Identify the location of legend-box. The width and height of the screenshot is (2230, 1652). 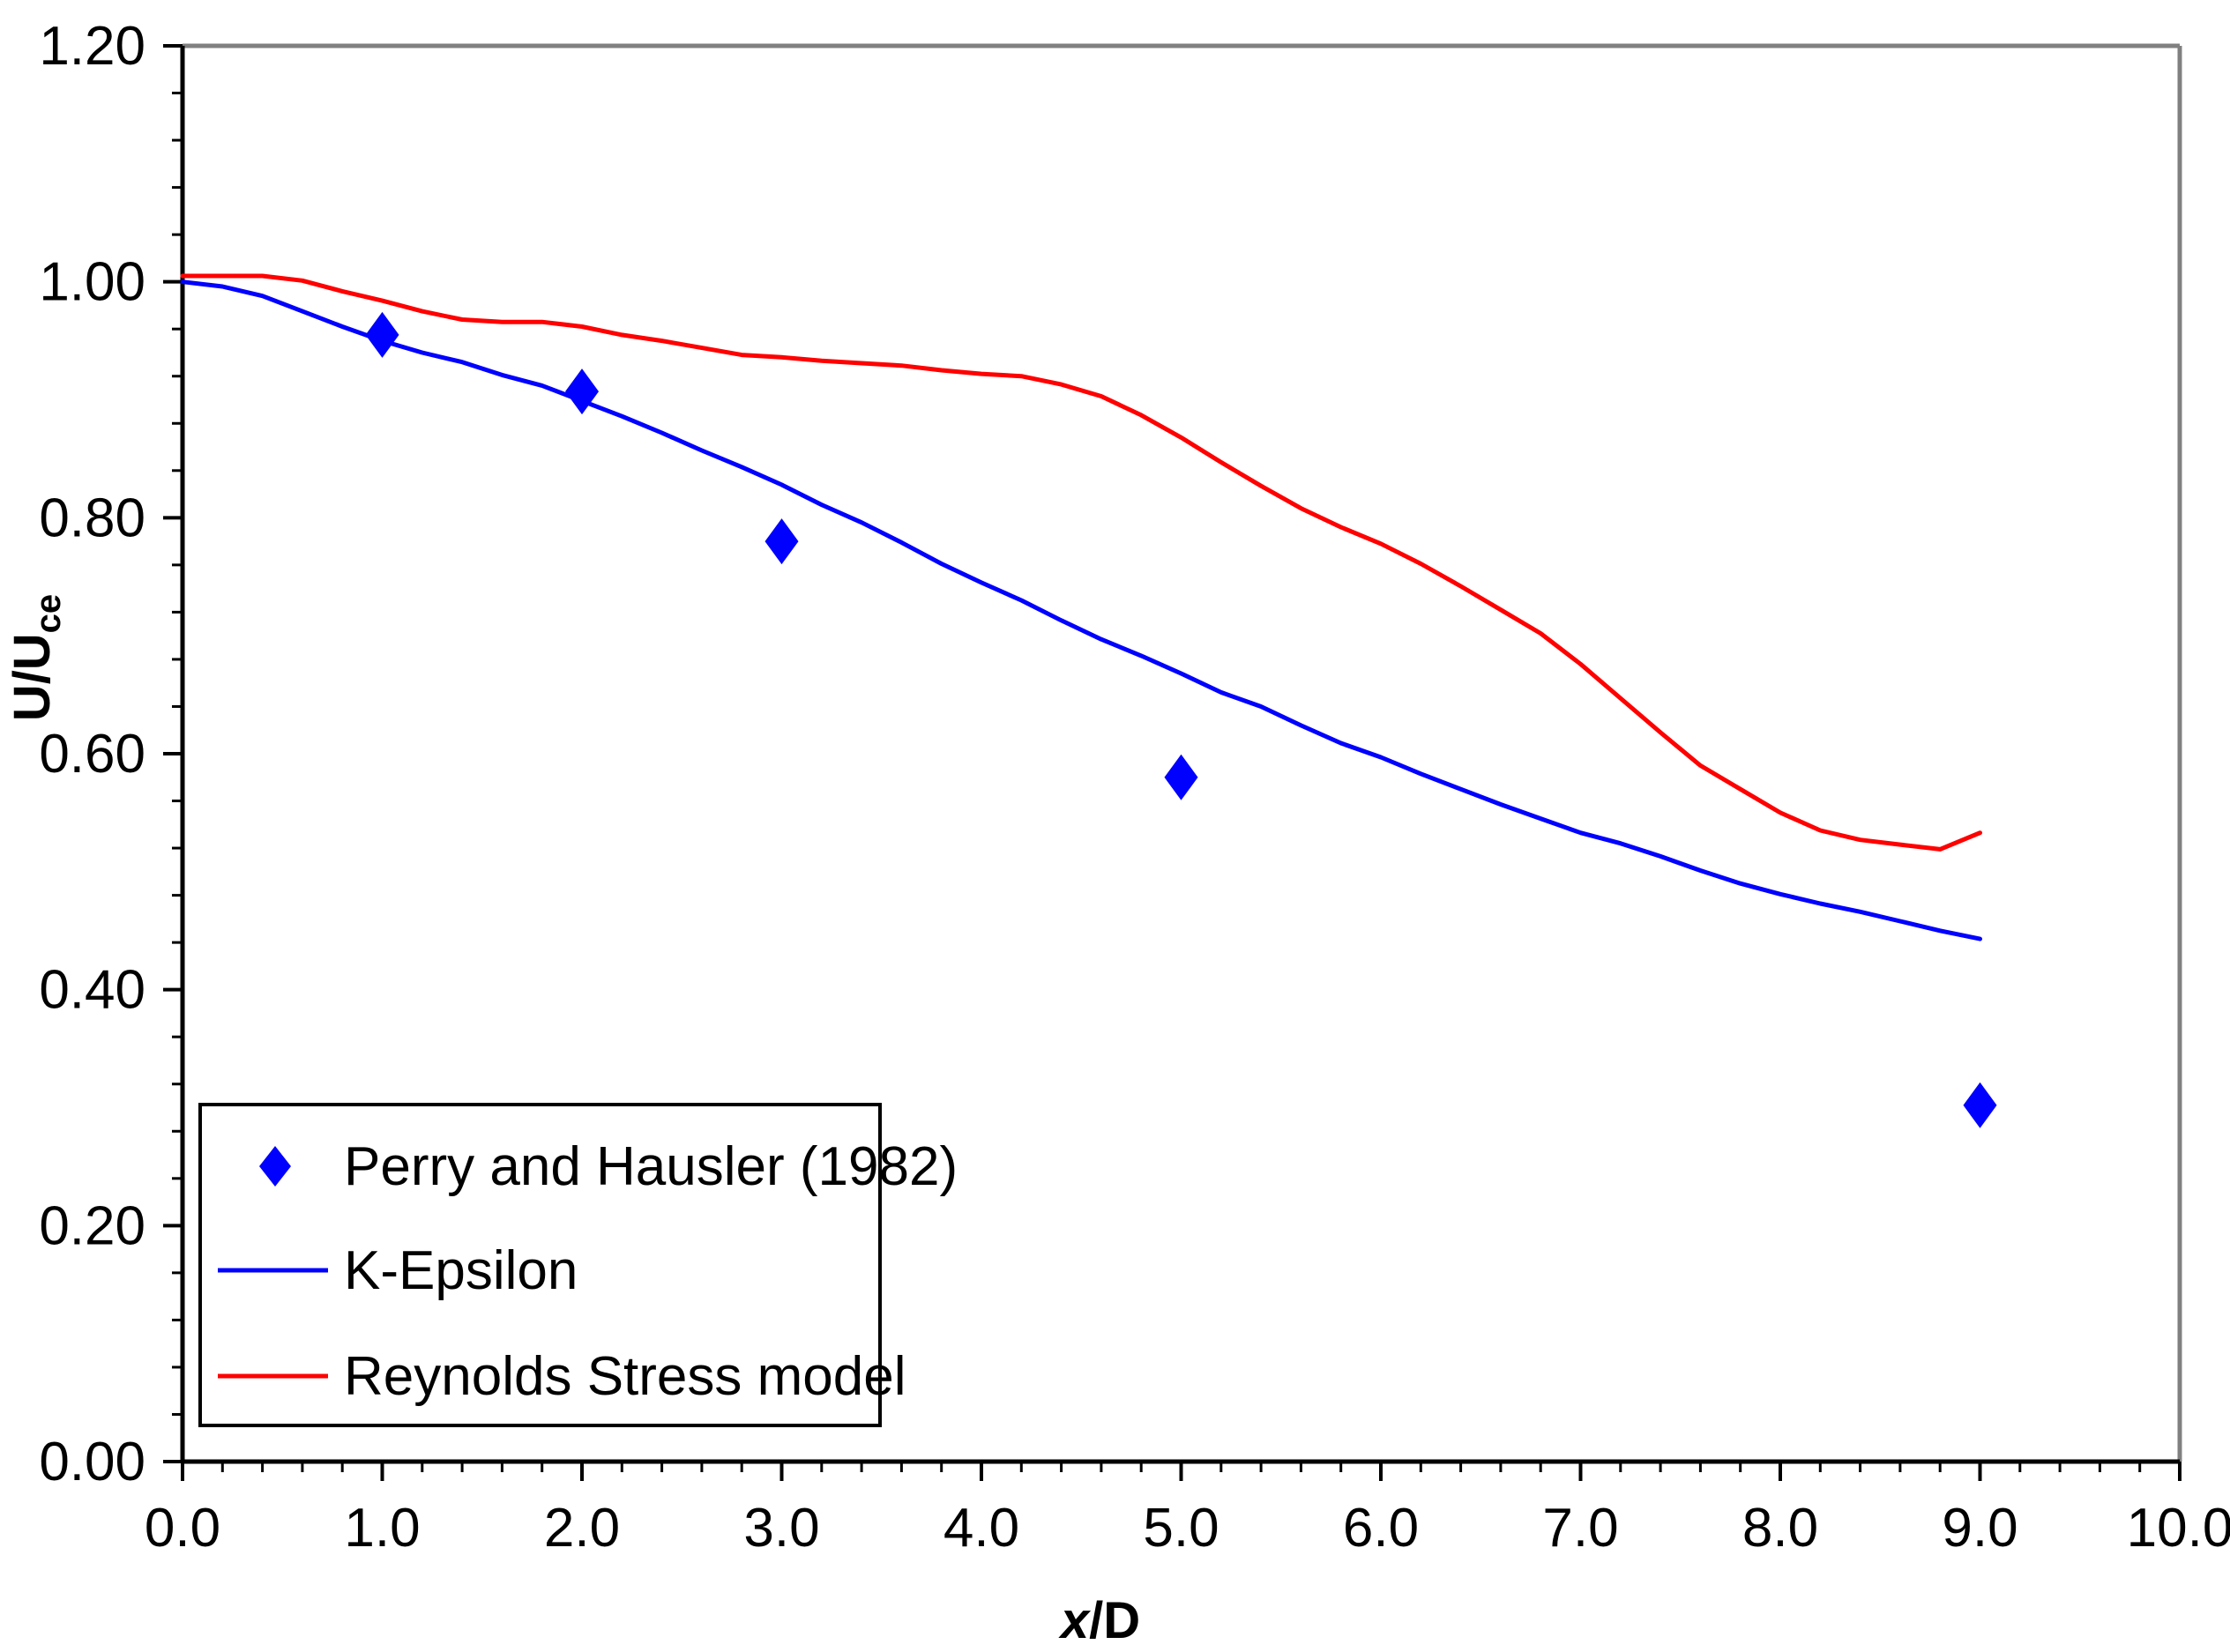
(540, 1265).